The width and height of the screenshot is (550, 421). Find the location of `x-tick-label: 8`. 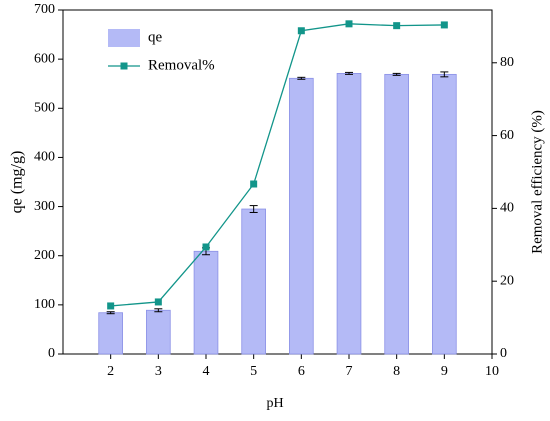

x-tick-label: 8 is located at coordinates (396, 371).